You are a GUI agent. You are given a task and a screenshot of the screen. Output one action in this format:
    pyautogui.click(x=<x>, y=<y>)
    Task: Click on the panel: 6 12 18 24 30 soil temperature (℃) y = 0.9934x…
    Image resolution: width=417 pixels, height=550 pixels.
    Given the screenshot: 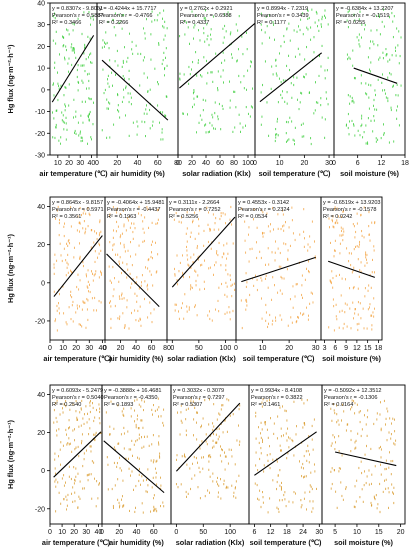 What is the action you would take?
    pyautogui.click(x=285, y=465)
    